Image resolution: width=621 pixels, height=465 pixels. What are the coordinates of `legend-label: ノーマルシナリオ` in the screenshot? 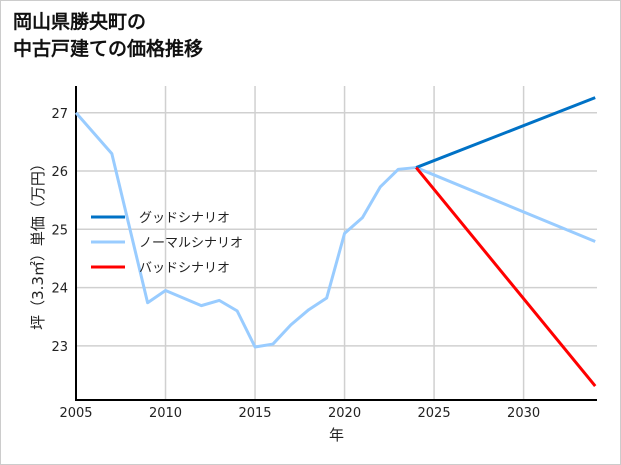 It's located at (191, 243).